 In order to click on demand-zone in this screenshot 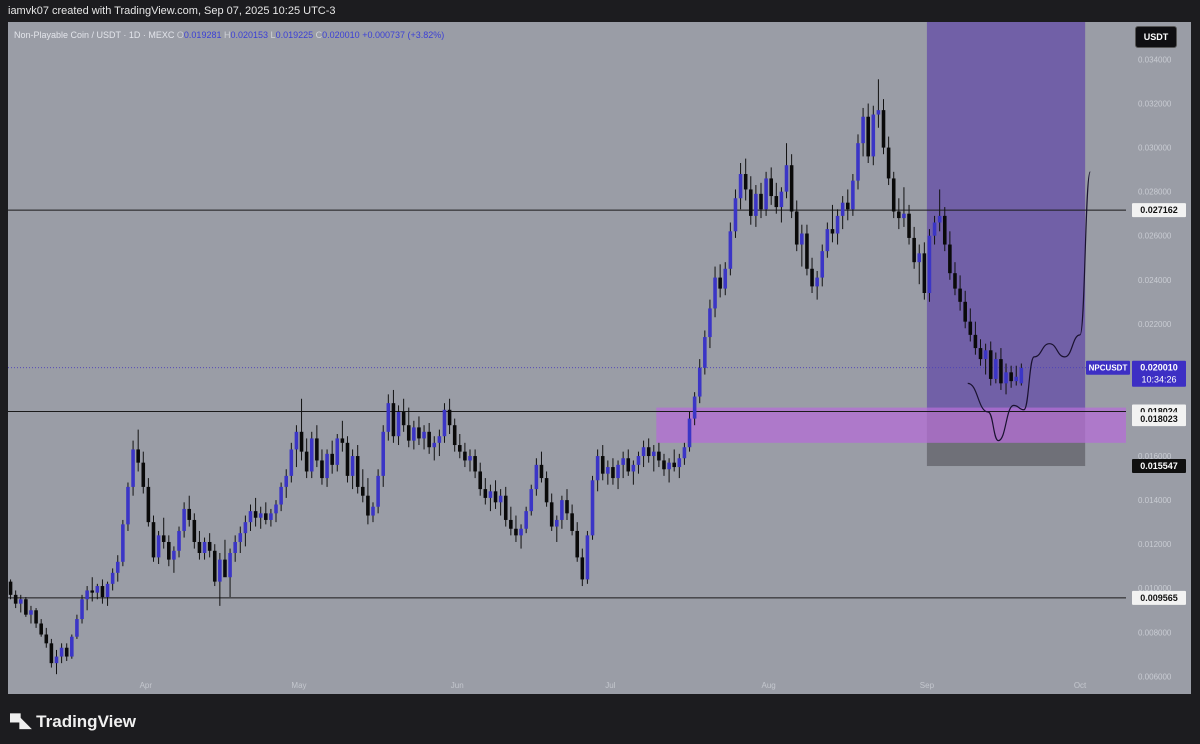, I will do `click(891, 425)`.